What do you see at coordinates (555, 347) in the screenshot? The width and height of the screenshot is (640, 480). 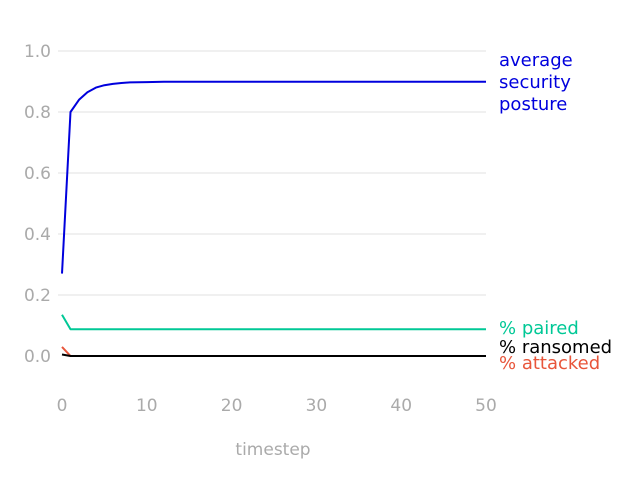 I see `series-label: % ransomed` at bounding box center [555, 347].